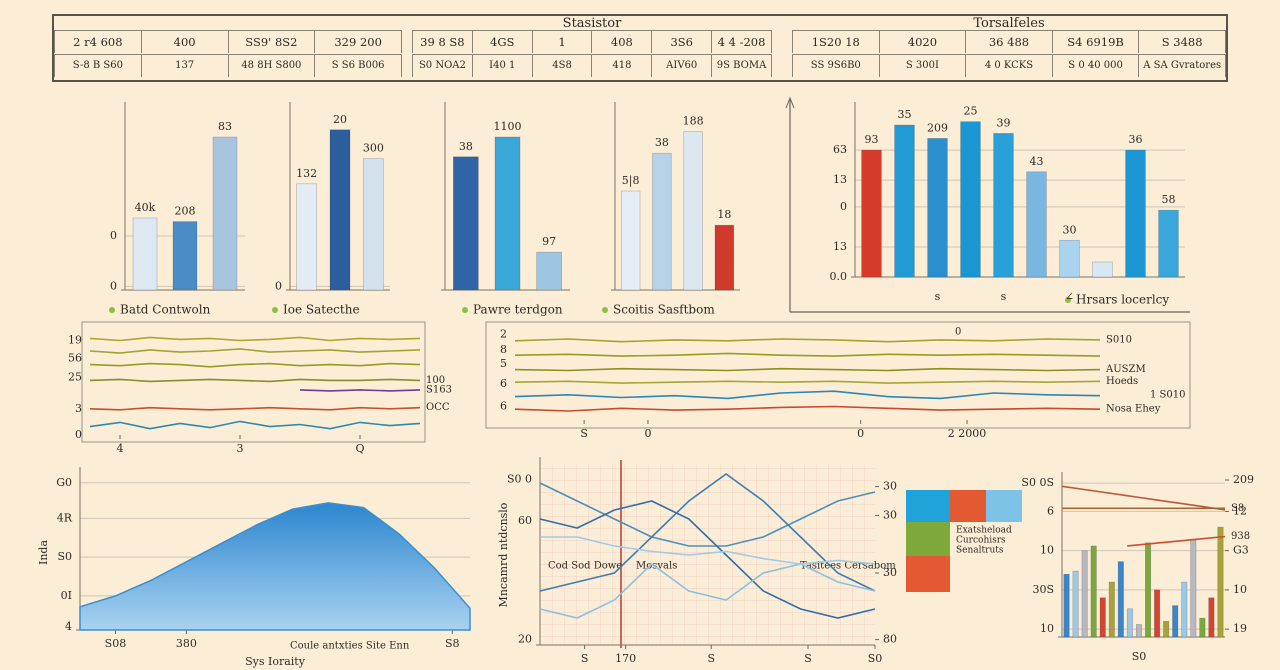  What do you see at coordinates (711, 658) in the screenshot?
I see `x-tick-label: S` at bounding box center [711, 658].